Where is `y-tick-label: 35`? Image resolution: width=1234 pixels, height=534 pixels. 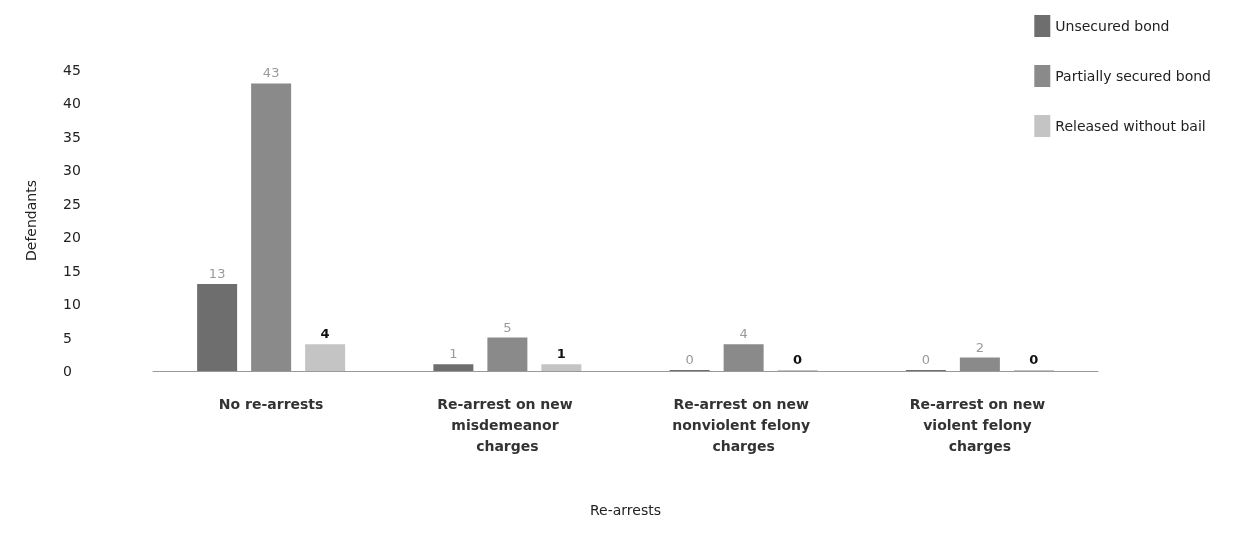 y-tick-label: 35 is located at coordinates (72, 136).